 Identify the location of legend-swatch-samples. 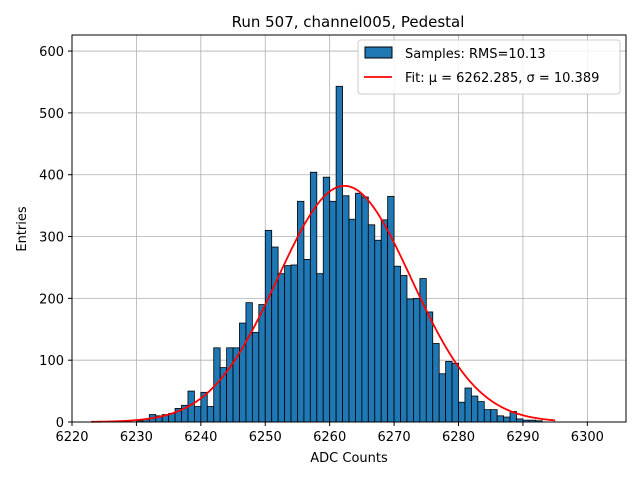
(378, 52).